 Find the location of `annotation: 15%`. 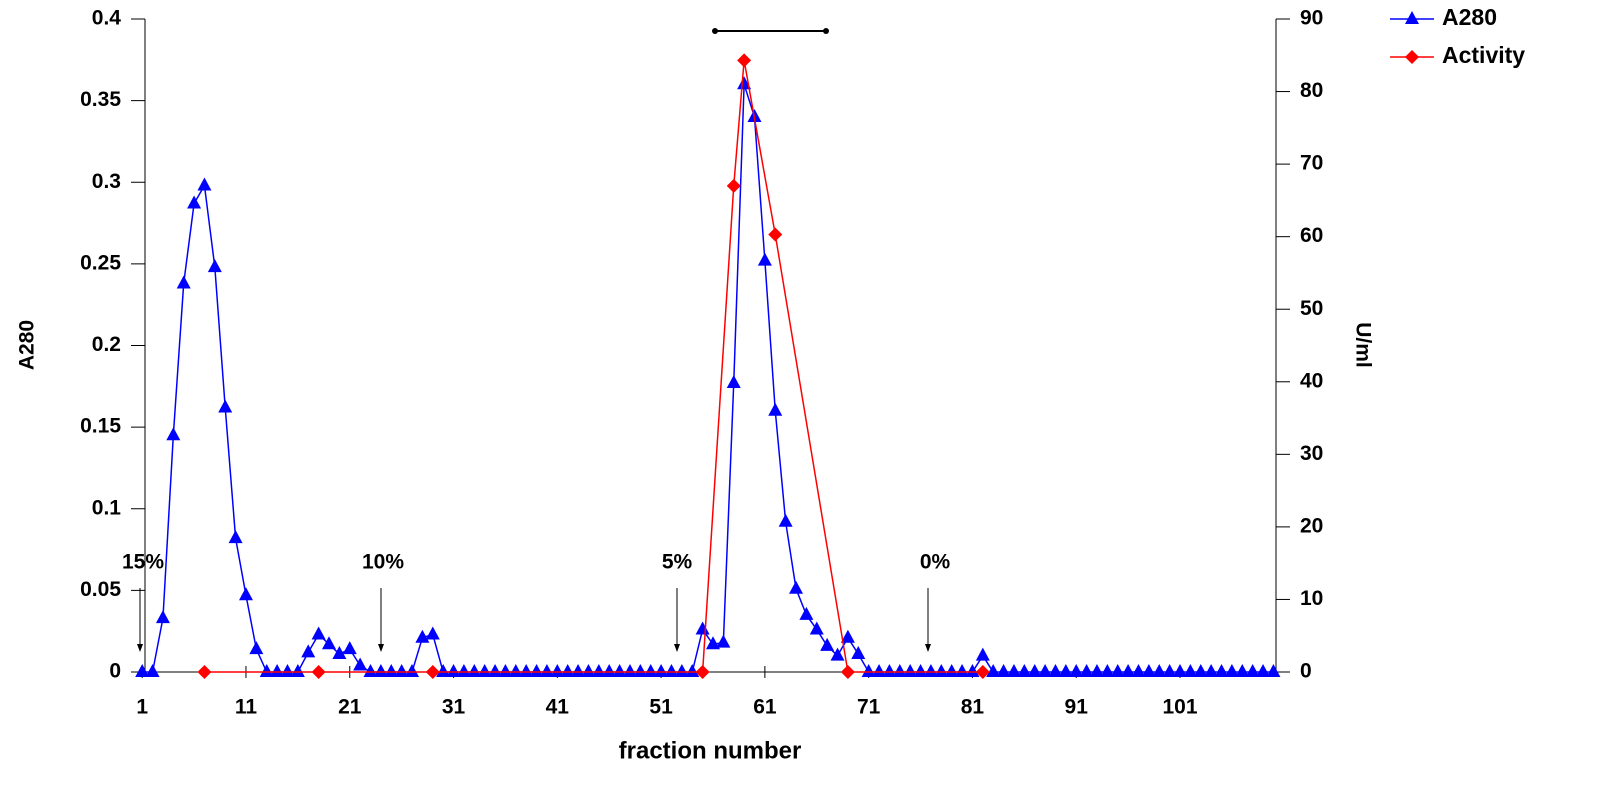

annotation: 15% is located at coordinates (143, 562).